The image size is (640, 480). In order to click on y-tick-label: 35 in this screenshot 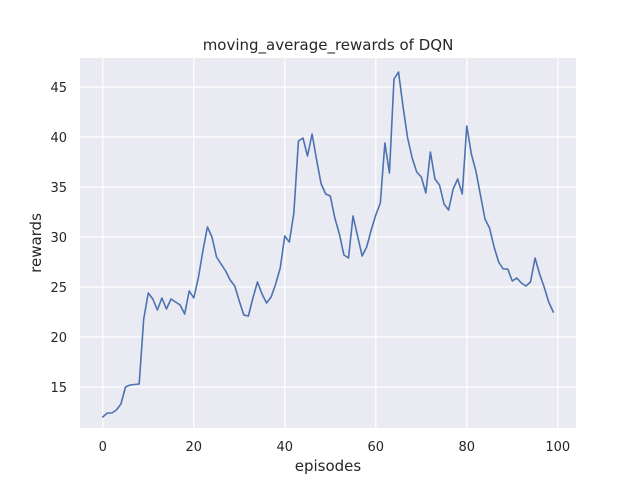, I will do `click(58, 188)`.